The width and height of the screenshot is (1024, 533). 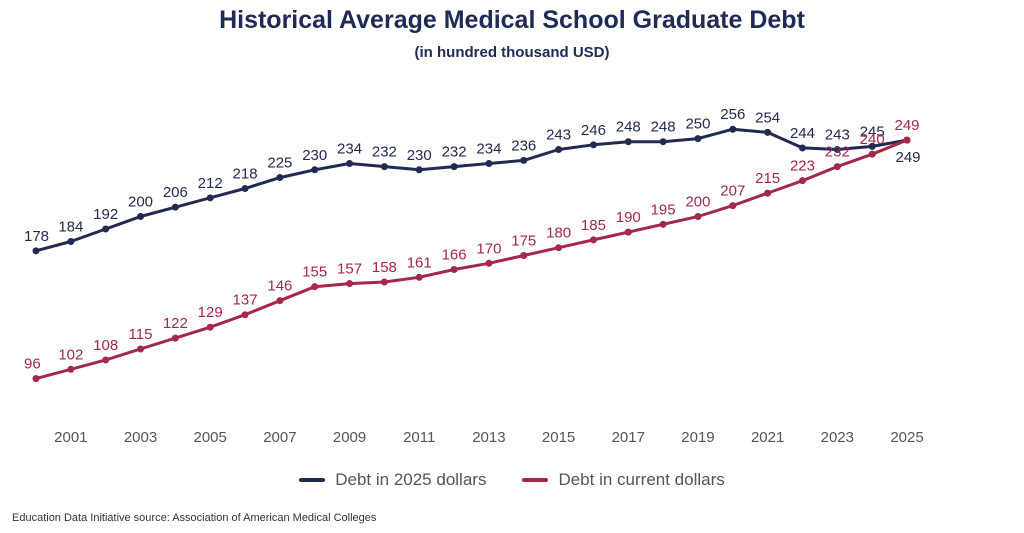 I want to click on data-label-series-1: 200, so click(x=697, y=202).